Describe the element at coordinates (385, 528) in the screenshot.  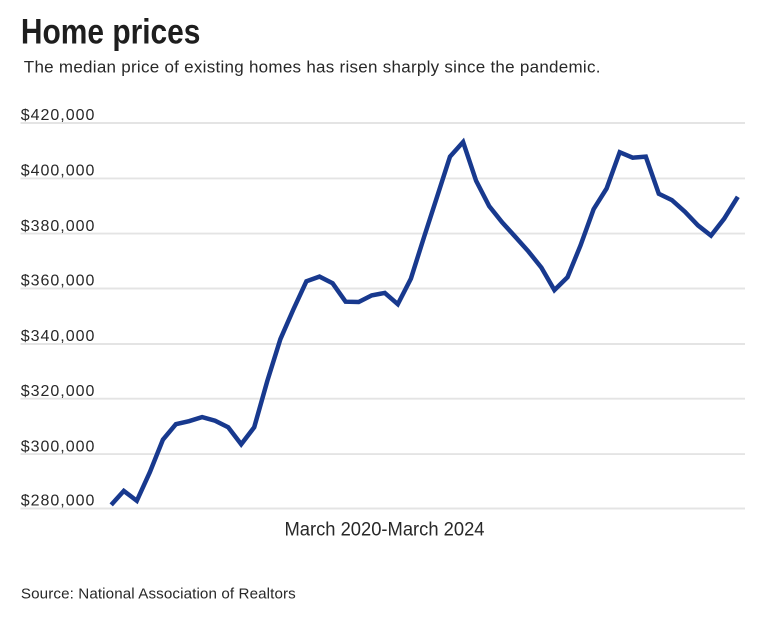
I see `svg-text: March 2020-March 2024` at that location.